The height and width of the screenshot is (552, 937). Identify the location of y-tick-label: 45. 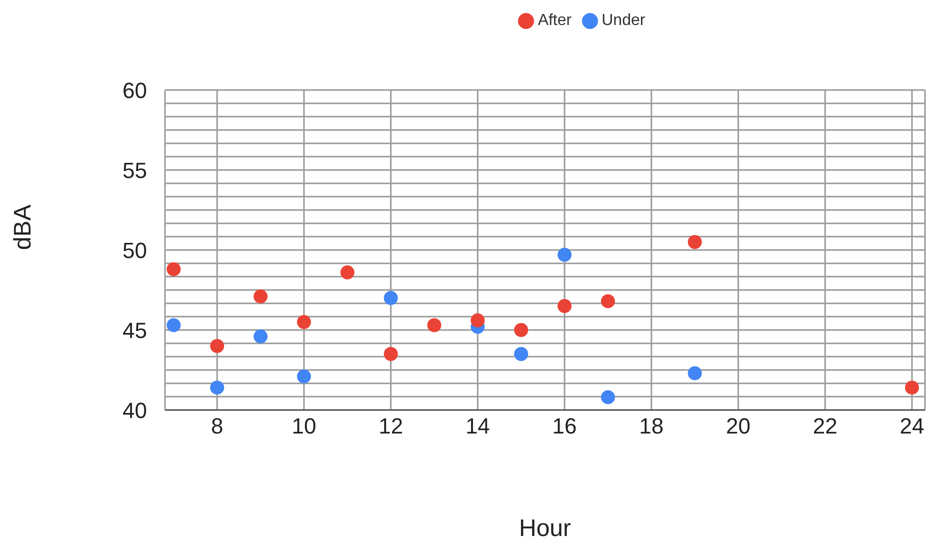
(134, 330).